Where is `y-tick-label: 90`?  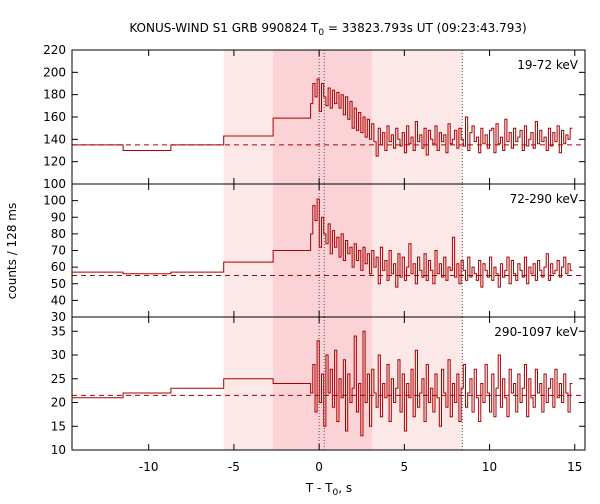 y-tick-label: 90 is located at coordinates (58, 217).